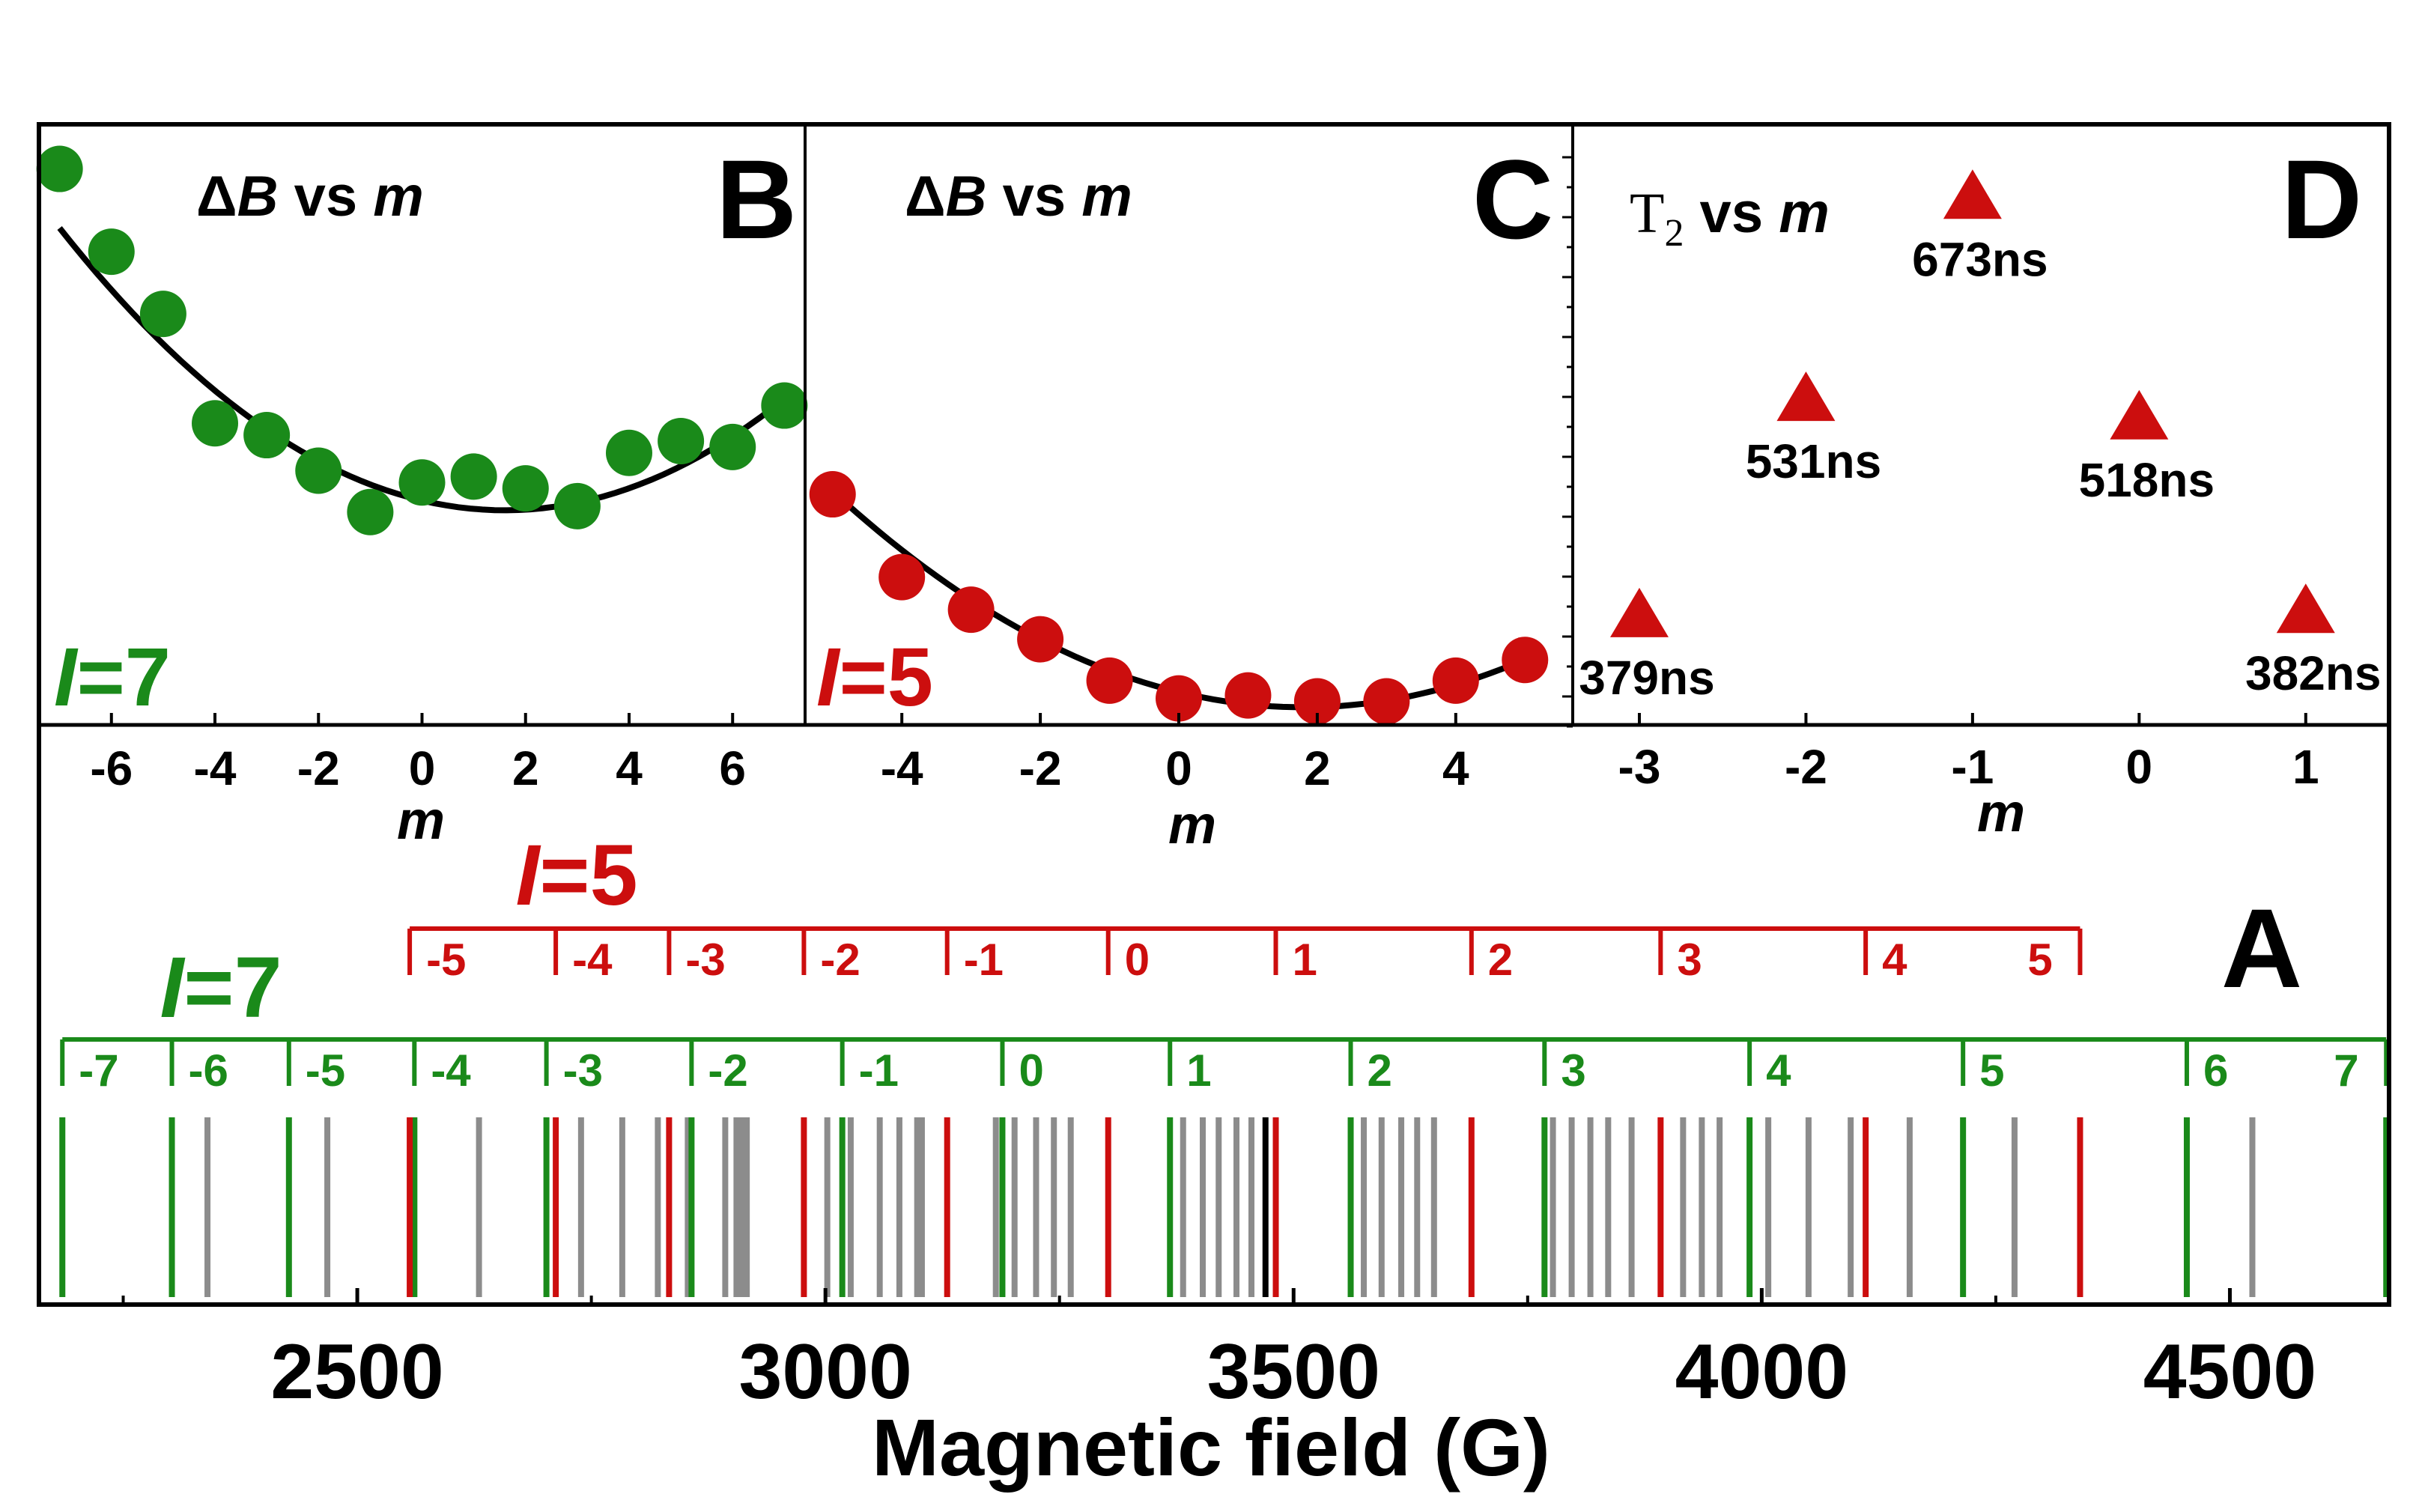 The height and width of the screenshot is (1512, 2422). Describe the element at coordinates (2346, 1070) in the screenshot. I see `ladder-m-label-green: 7` at that location.